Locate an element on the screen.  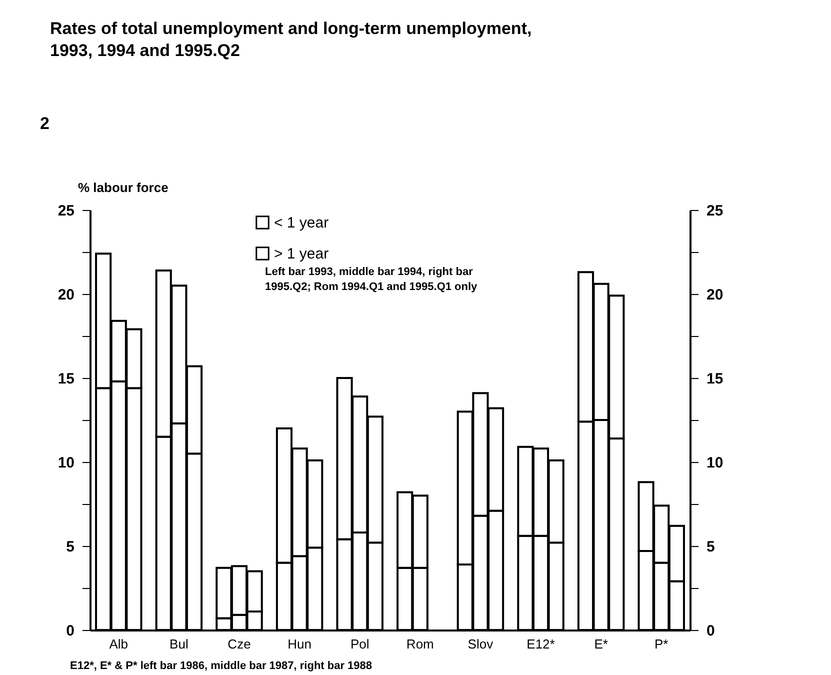
legend-label: > 1 year is located at coordinates (301, 254).